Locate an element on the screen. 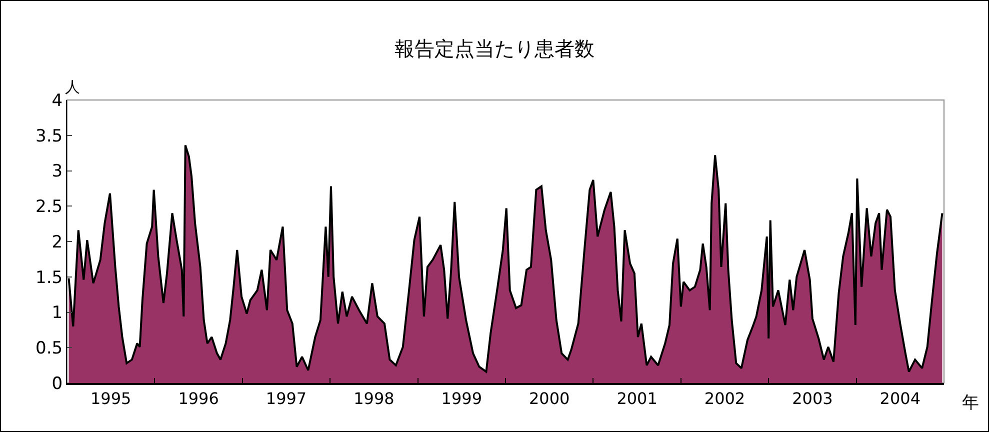 This screenshot has width=989, height=432. y-tick-label: 2 is located at coordinates (57, 242).